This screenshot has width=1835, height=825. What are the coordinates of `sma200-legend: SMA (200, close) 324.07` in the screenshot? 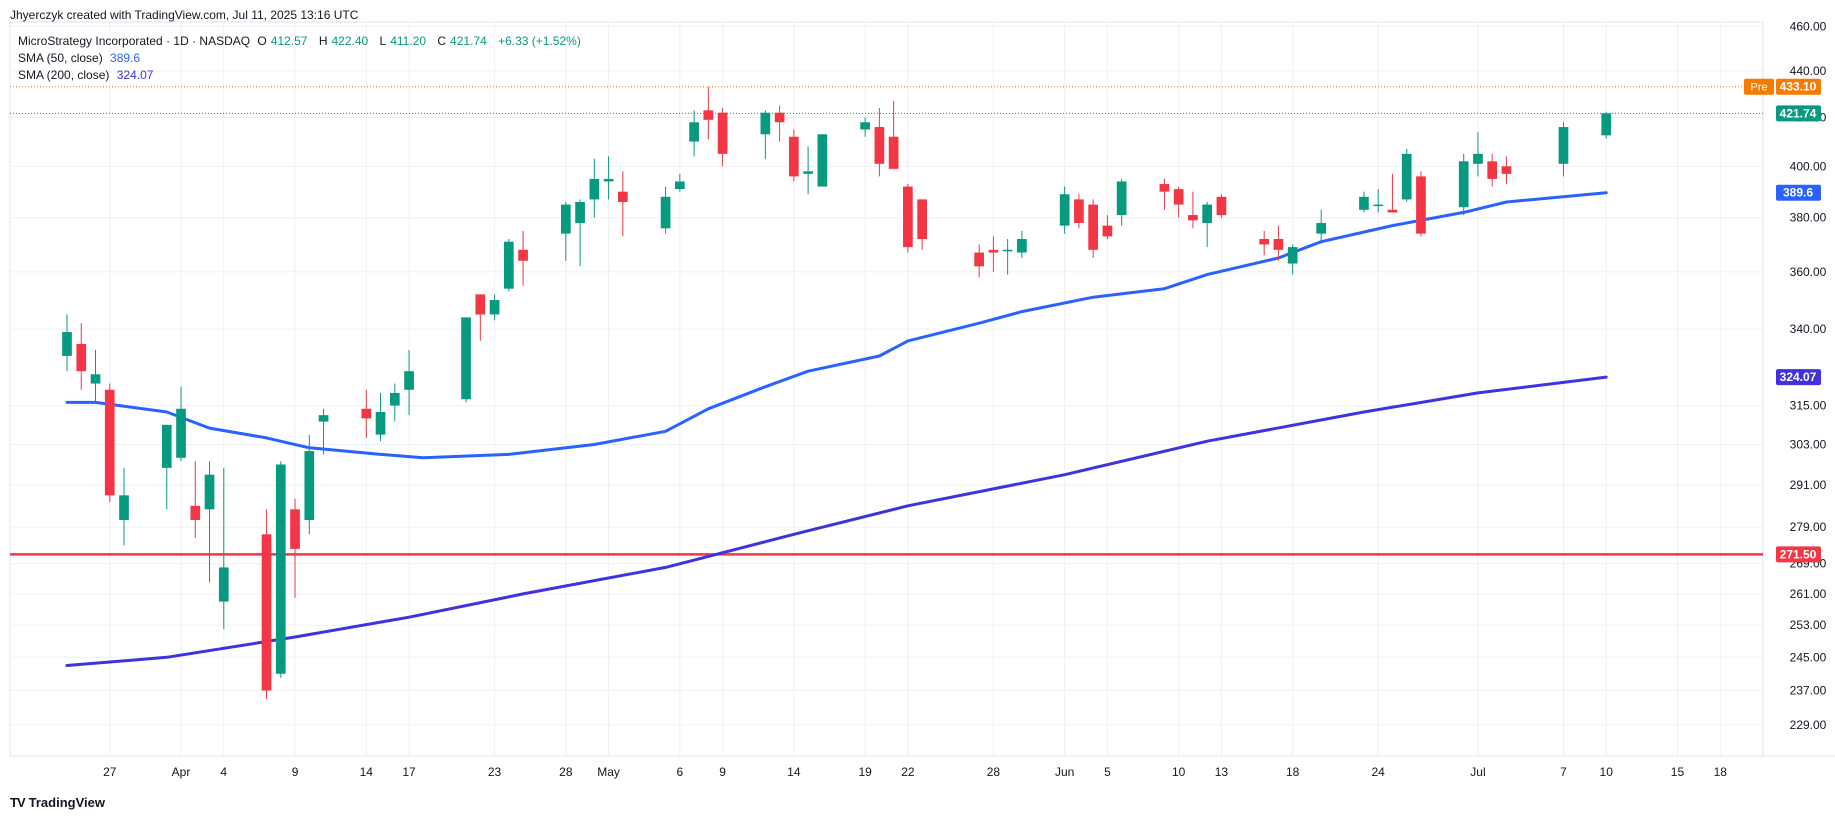 It's located at (87, 75).